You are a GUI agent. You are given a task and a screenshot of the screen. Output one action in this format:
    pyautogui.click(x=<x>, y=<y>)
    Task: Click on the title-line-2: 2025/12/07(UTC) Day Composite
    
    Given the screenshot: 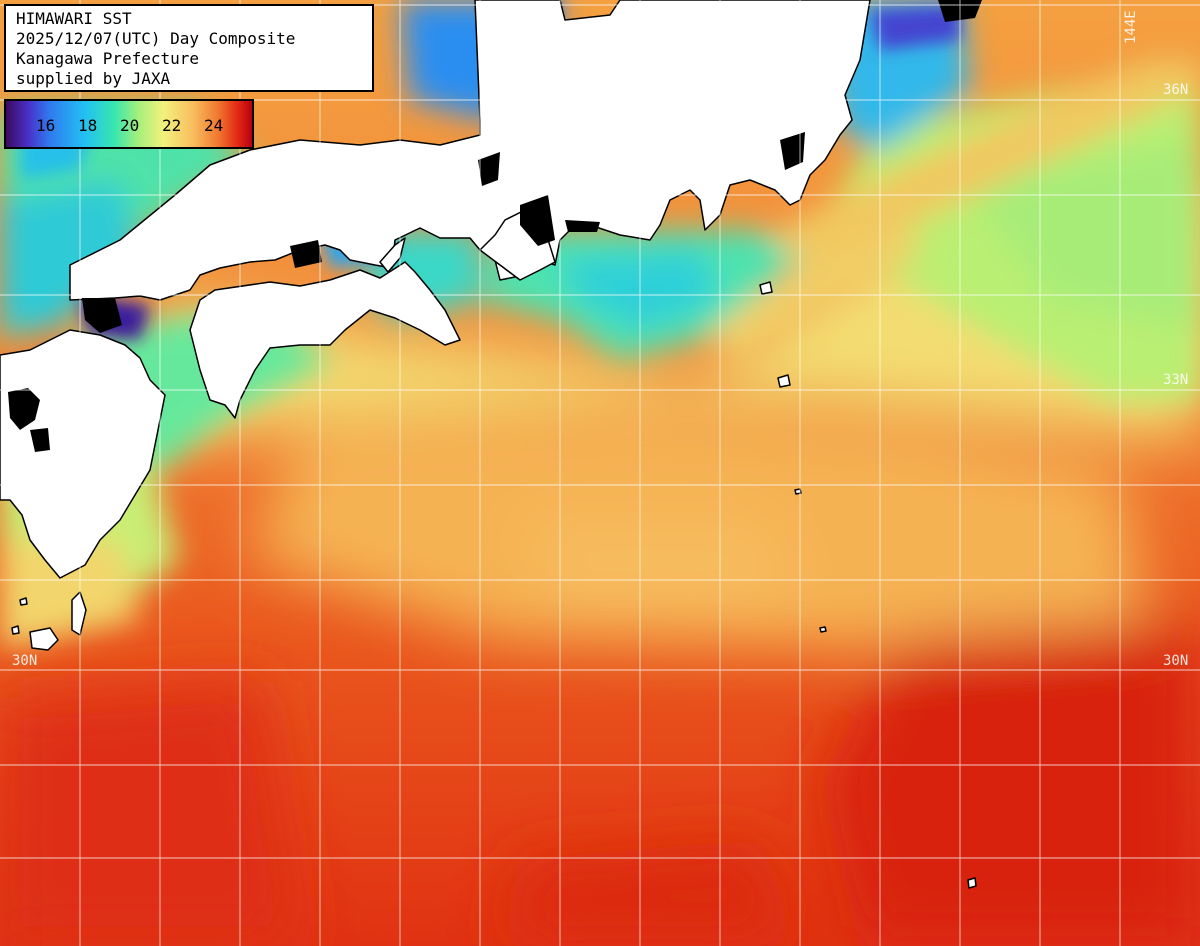 What is the action you would take?
    pyautogui.click(x=156, y=38)
    